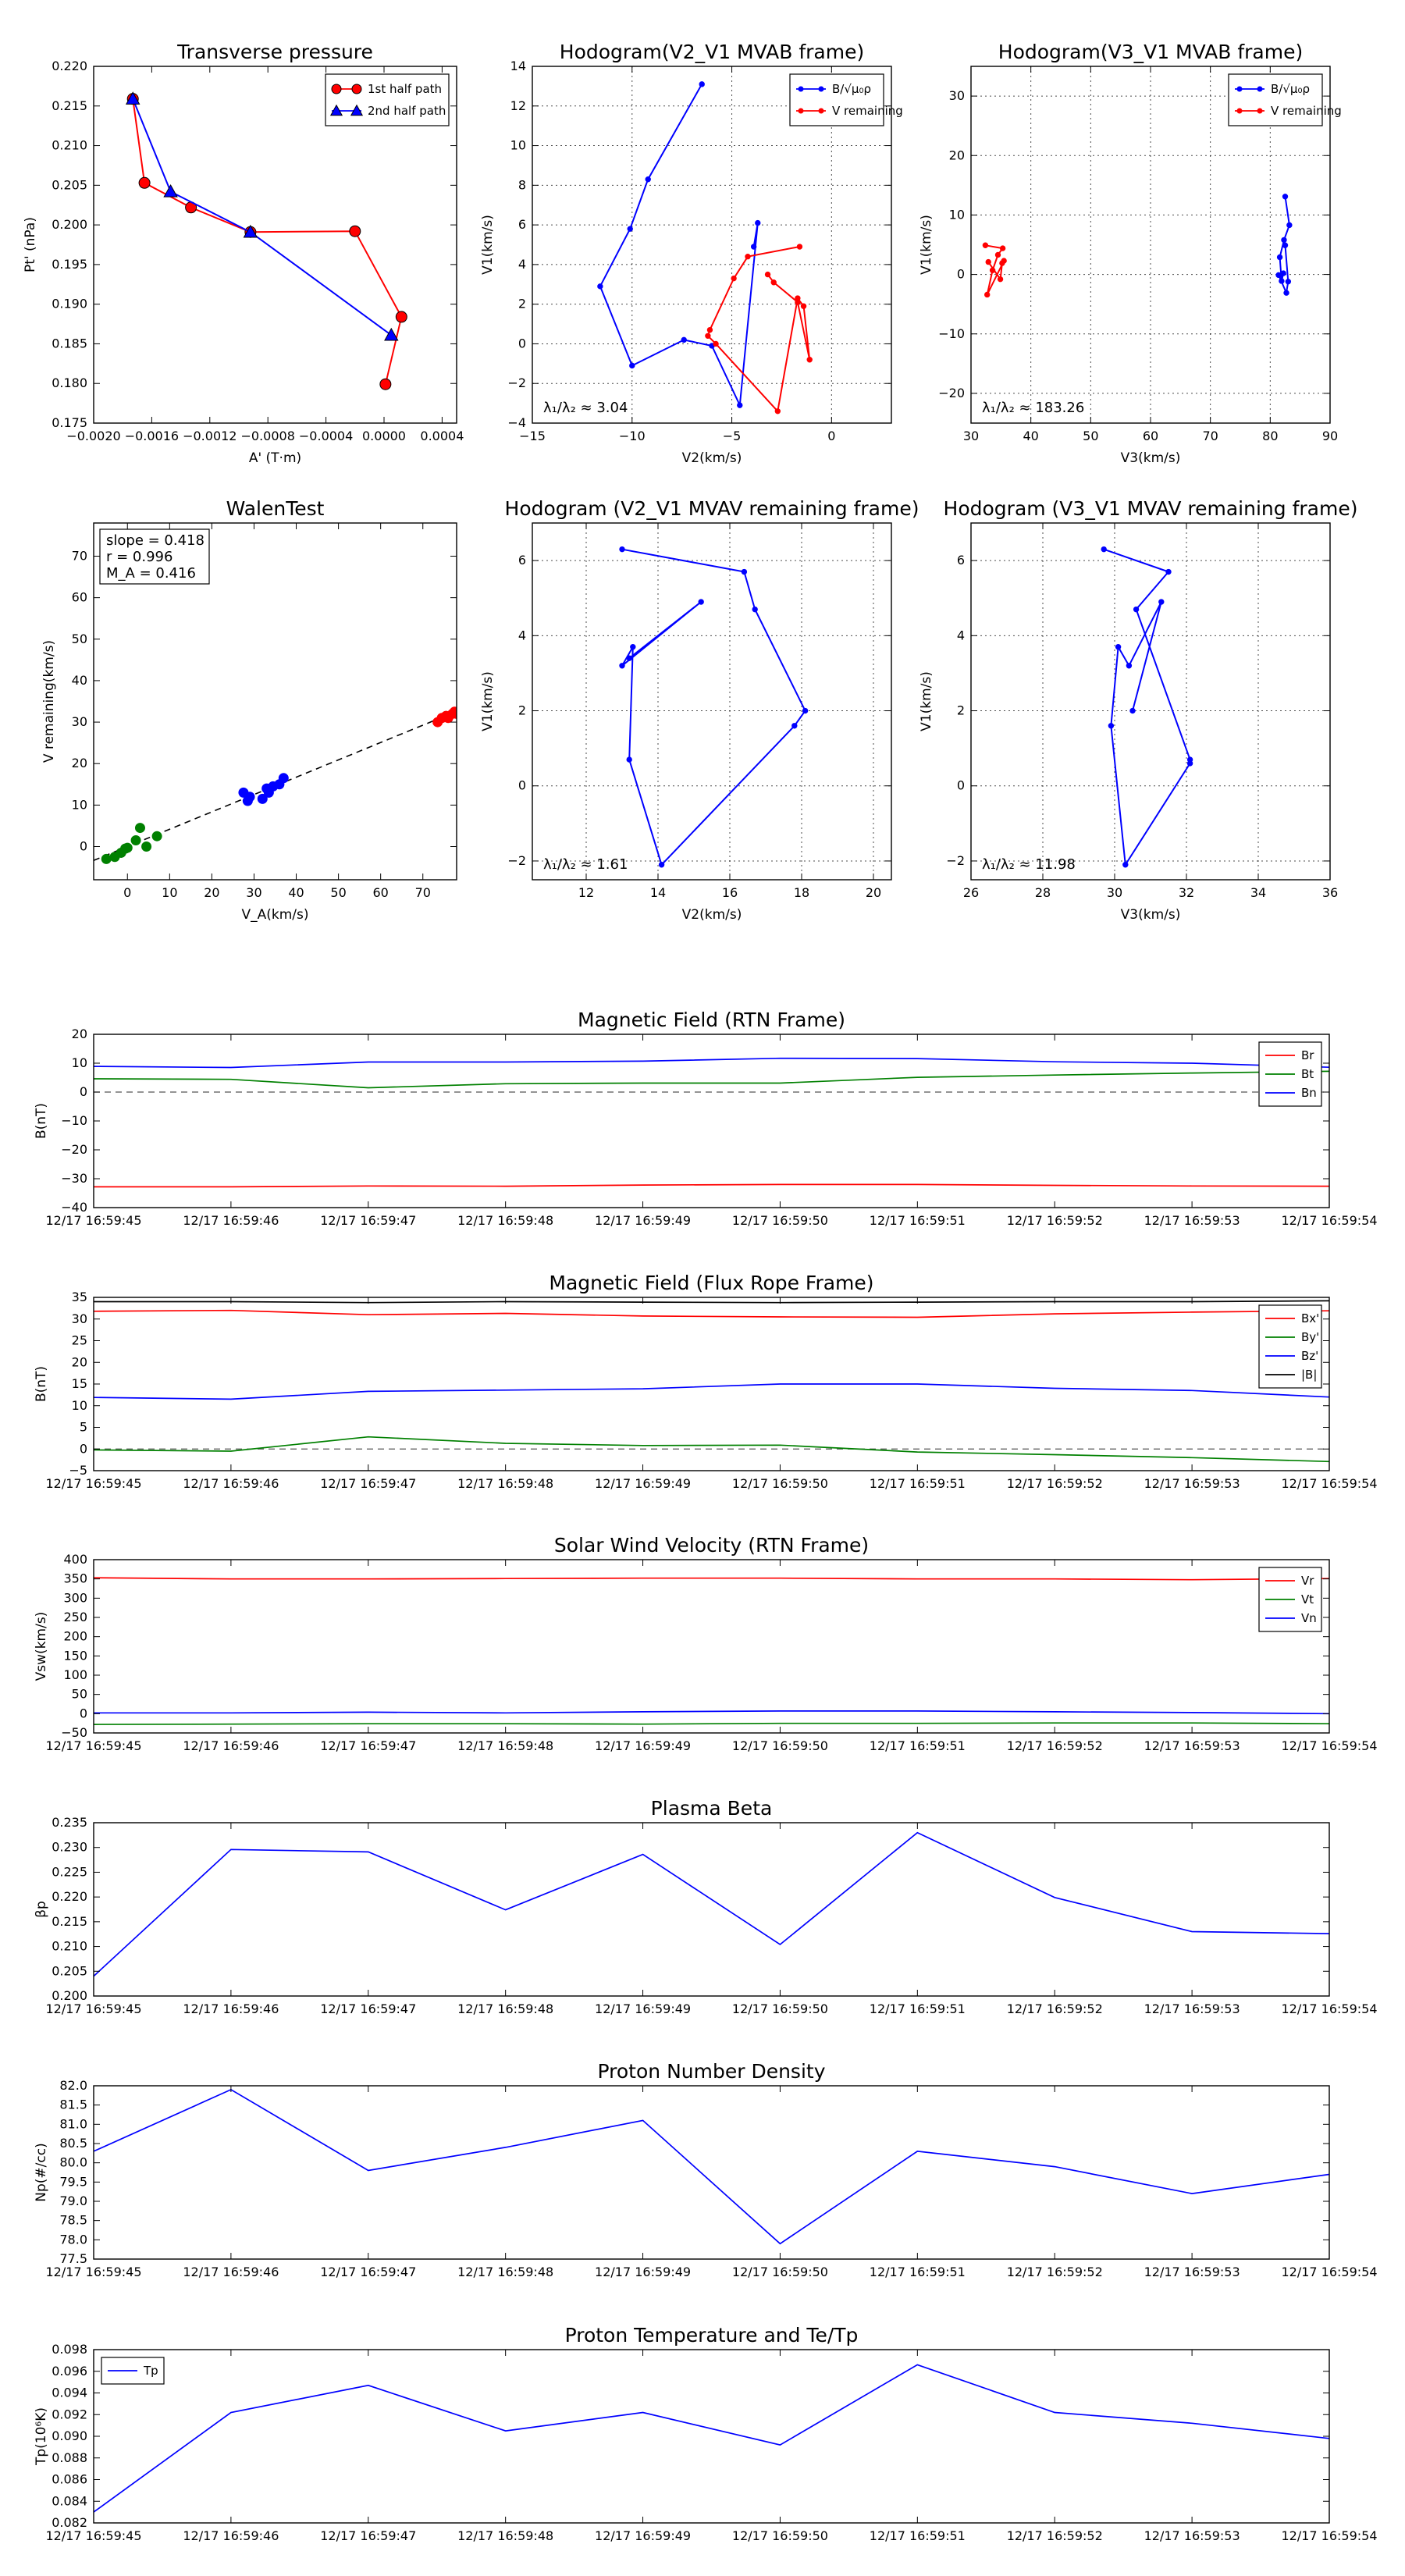  I want to click on y-tick-label: 81.5, so click(73, 2104).